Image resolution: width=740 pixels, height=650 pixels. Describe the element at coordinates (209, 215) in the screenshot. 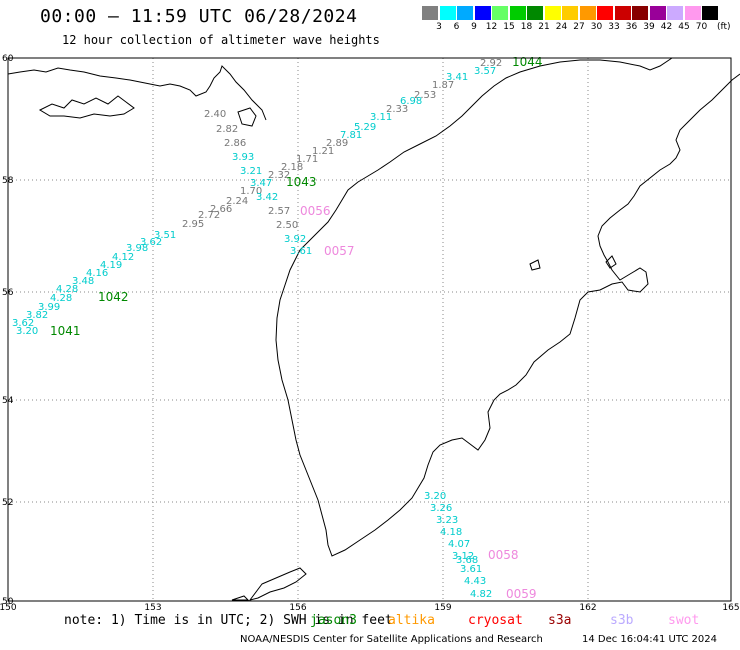

I see `wave-height-value: 2.72` at that location.